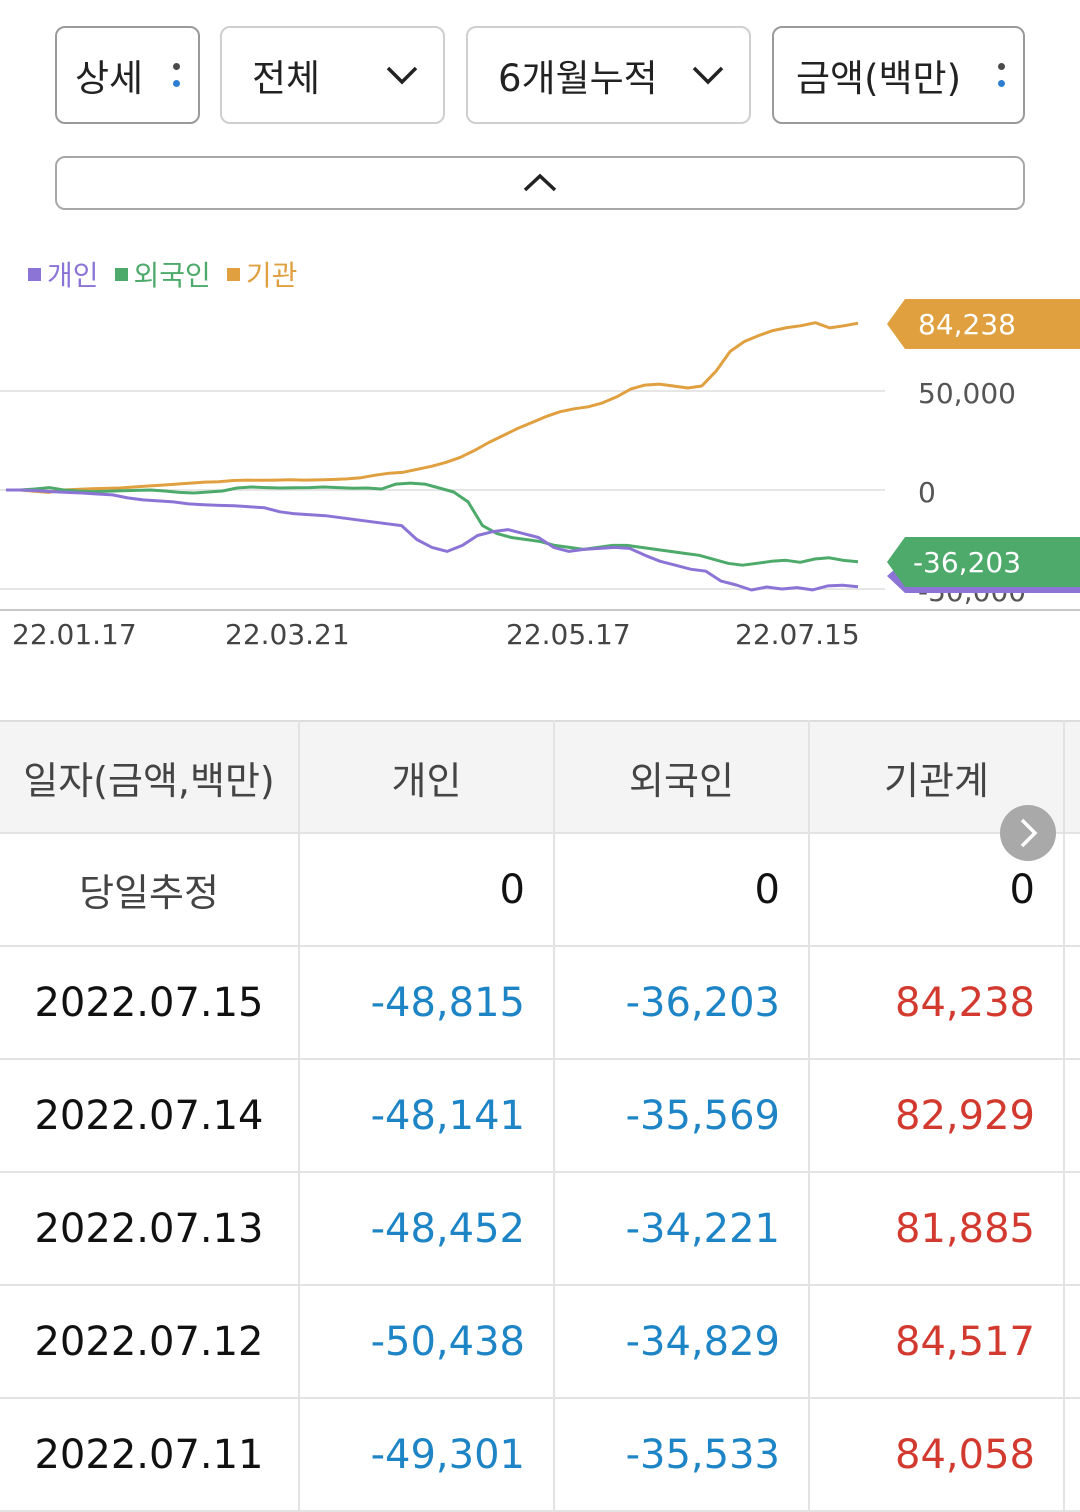 Image resolution: width=1080 pixels, height=1512 pixels. I want to click on legend-label: 외국인, so click(172, 275).